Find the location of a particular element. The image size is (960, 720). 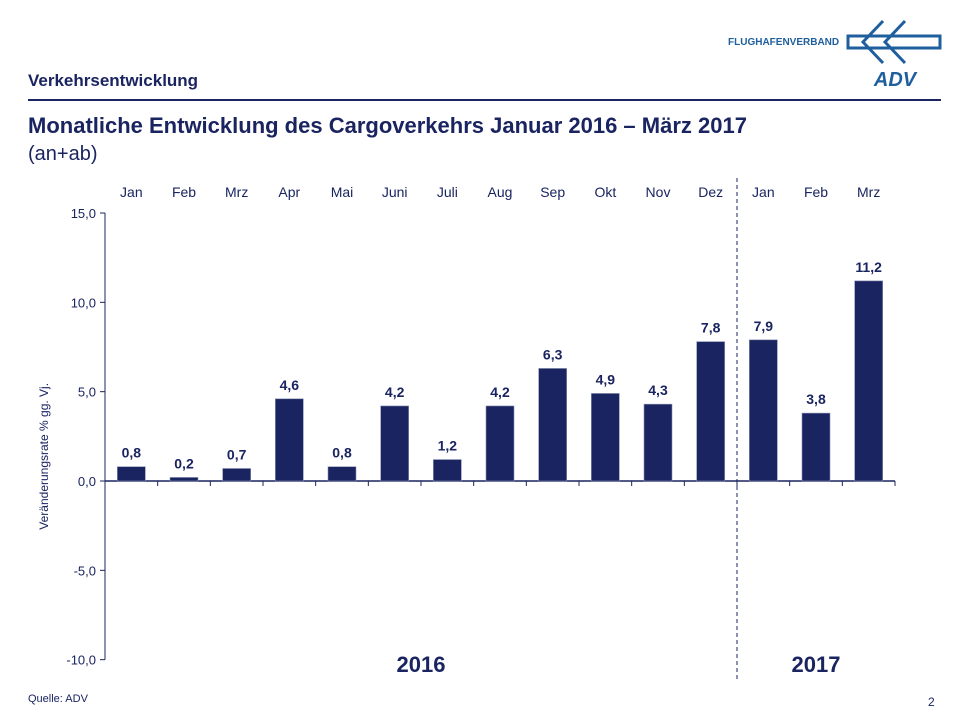

category-label: Okt is located at coordinates (605, 192).